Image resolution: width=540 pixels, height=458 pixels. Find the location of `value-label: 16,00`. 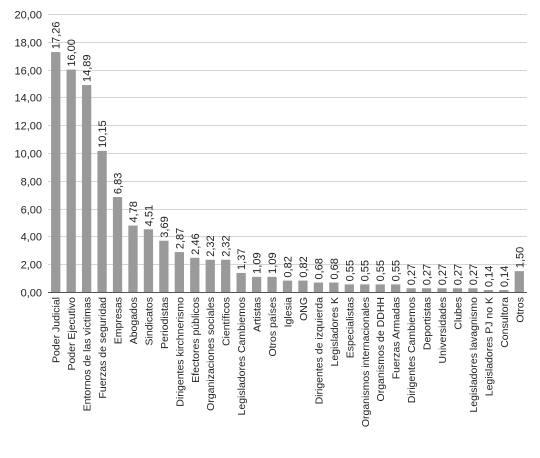

value-label: 16,00 is located at coordinates (72, 53).